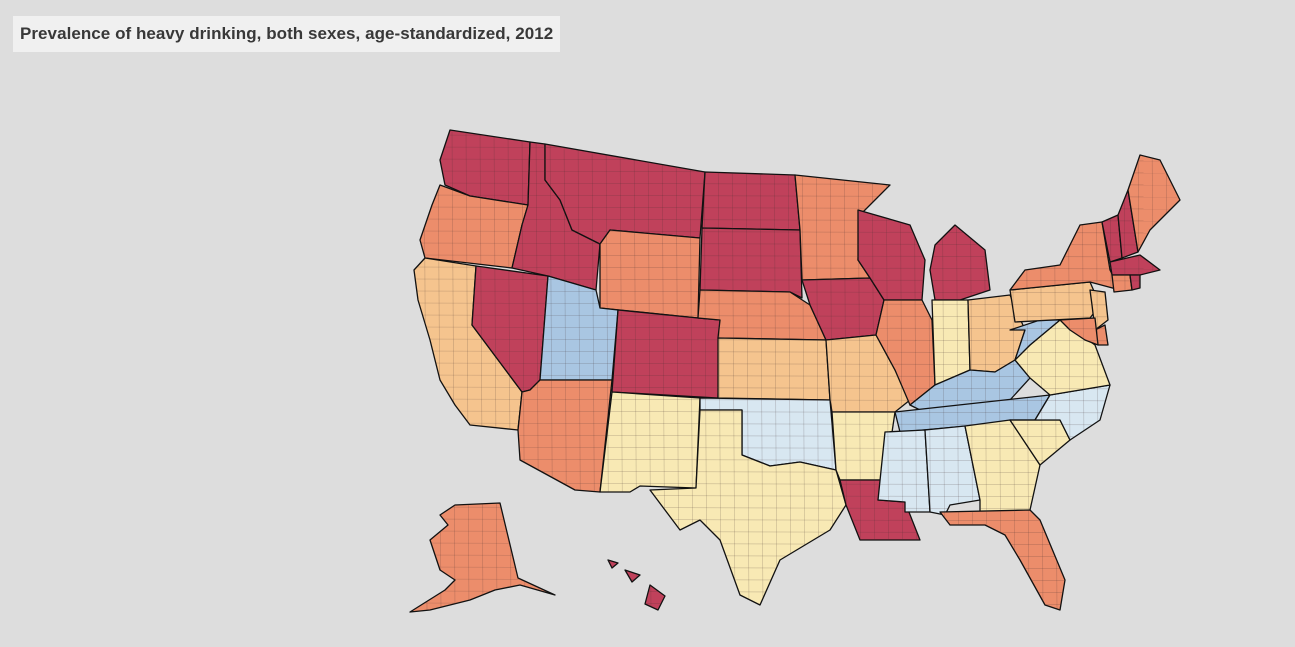  I want to click on state-ak, so click(482, 557).